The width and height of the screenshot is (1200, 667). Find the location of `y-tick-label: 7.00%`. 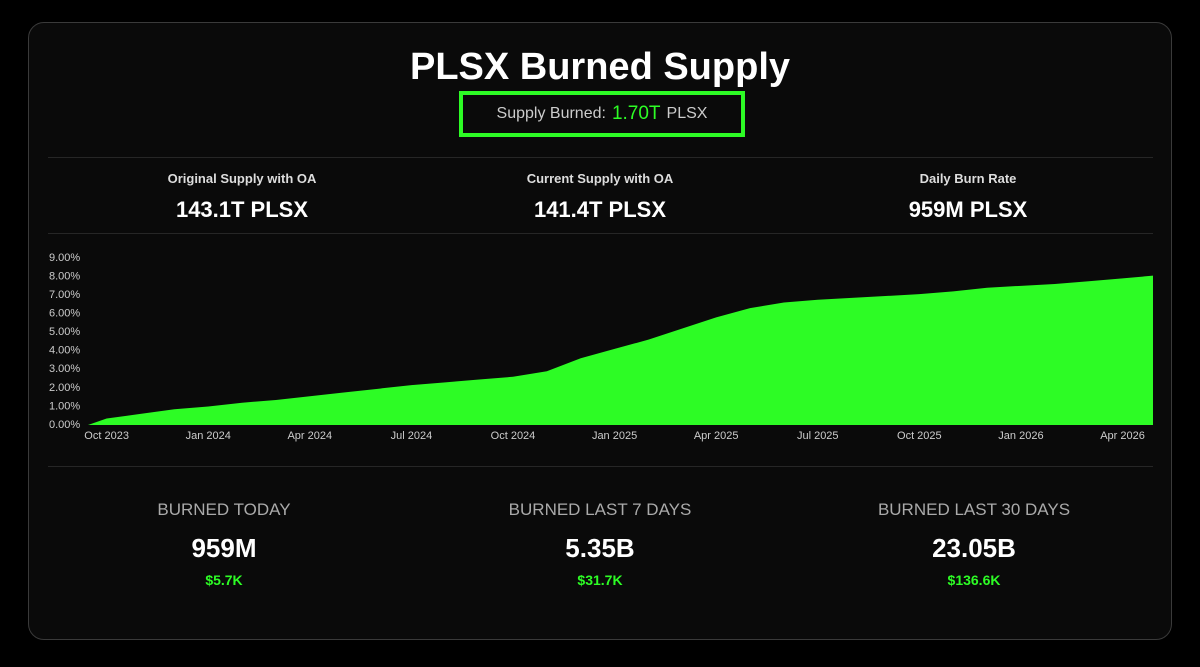

y-tick-label: 7.00% is located at coordinates (64, 295).